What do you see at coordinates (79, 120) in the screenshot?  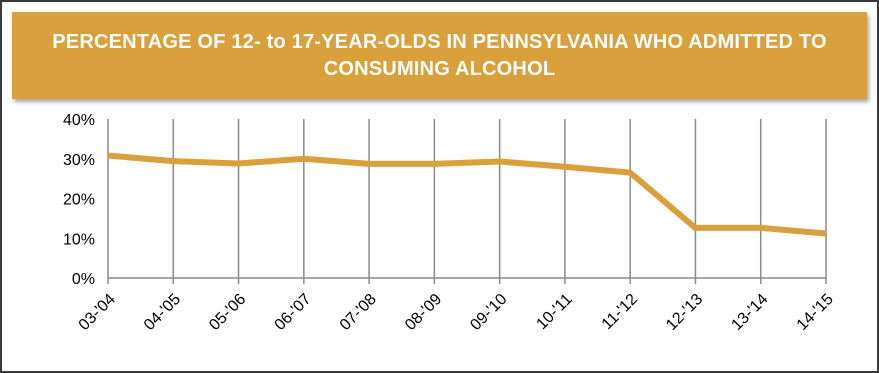 I see `y-tick-label: 40%` at bounding box center [79, 120].